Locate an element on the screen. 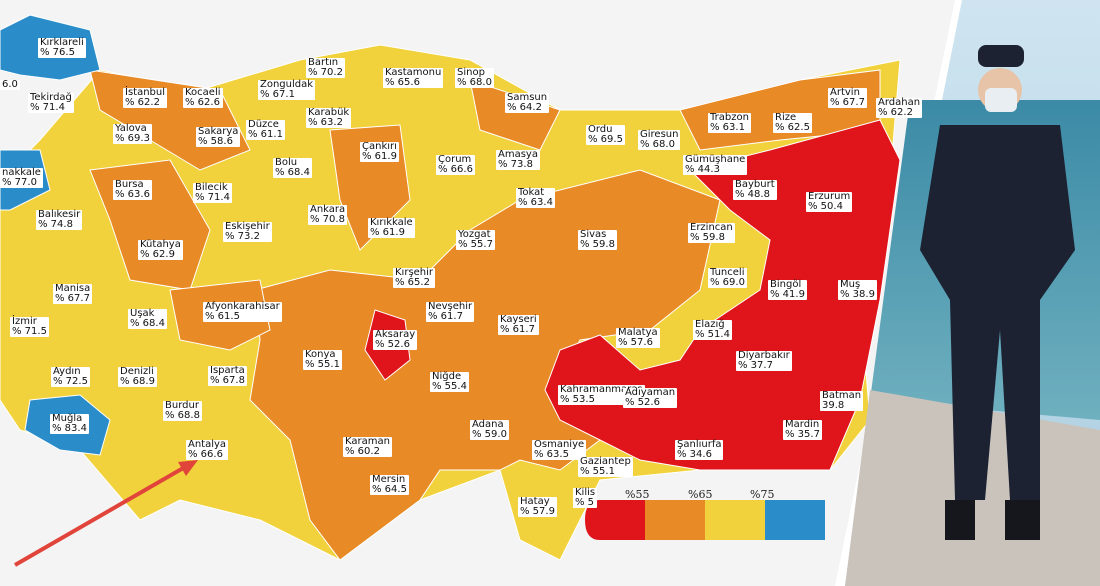 The width and height of the screenshot is (1100, 586). province-name: Bolu is located at coordinates (286, 162).